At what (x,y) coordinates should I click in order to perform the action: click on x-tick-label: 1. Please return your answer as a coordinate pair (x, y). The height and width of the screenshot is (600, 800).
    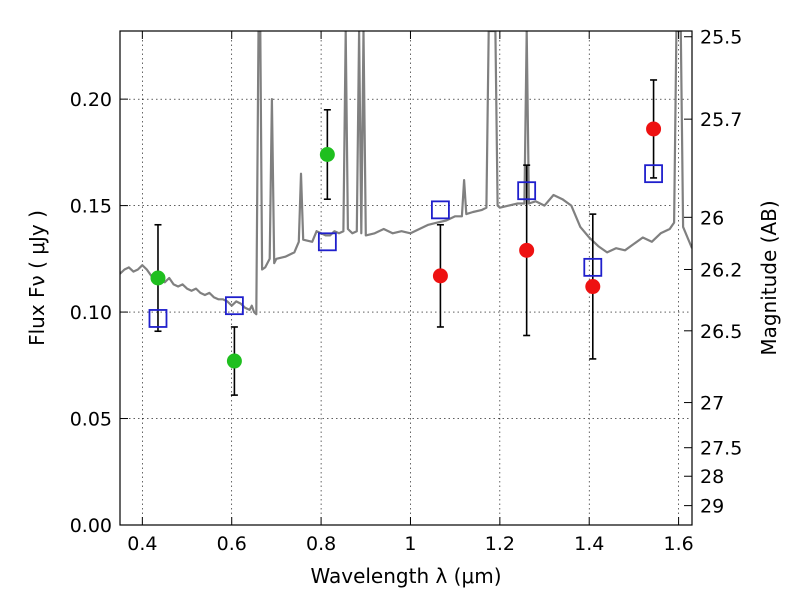
    Looking at the image, I should click on (410, 544).